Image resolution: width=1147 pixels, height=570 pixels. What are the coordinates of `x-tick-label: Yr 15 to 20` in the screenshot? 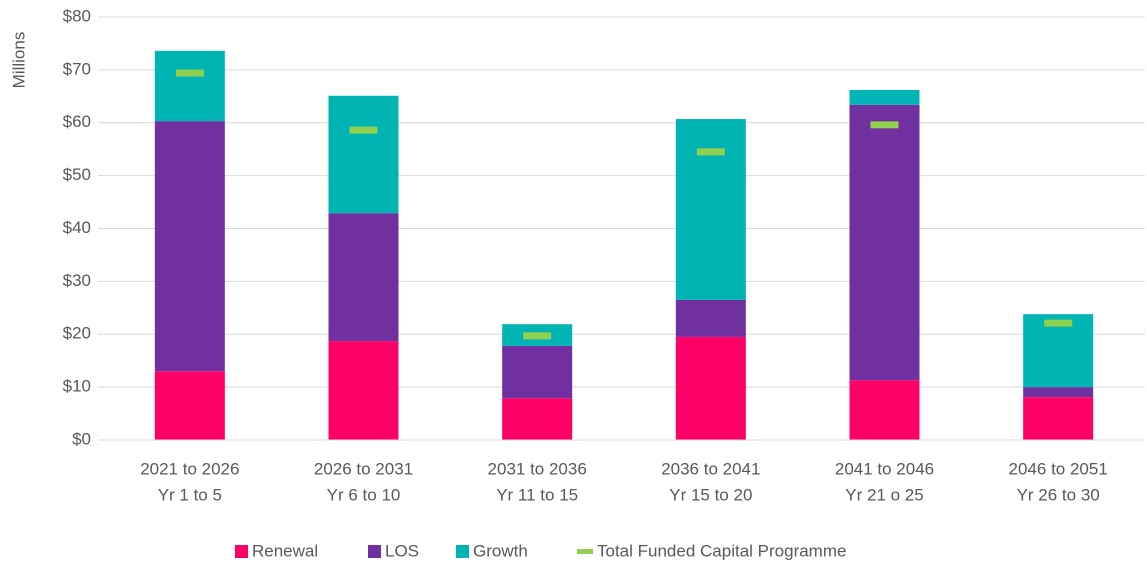 It's located at (710, 494).